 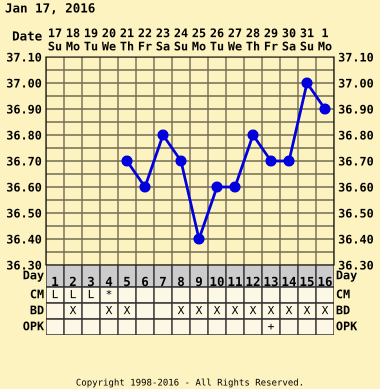 What do you see at coordinates (24, 161) in the screenshot?
I see `y-tick-label: 36.70` at bounding box center [24, 161].